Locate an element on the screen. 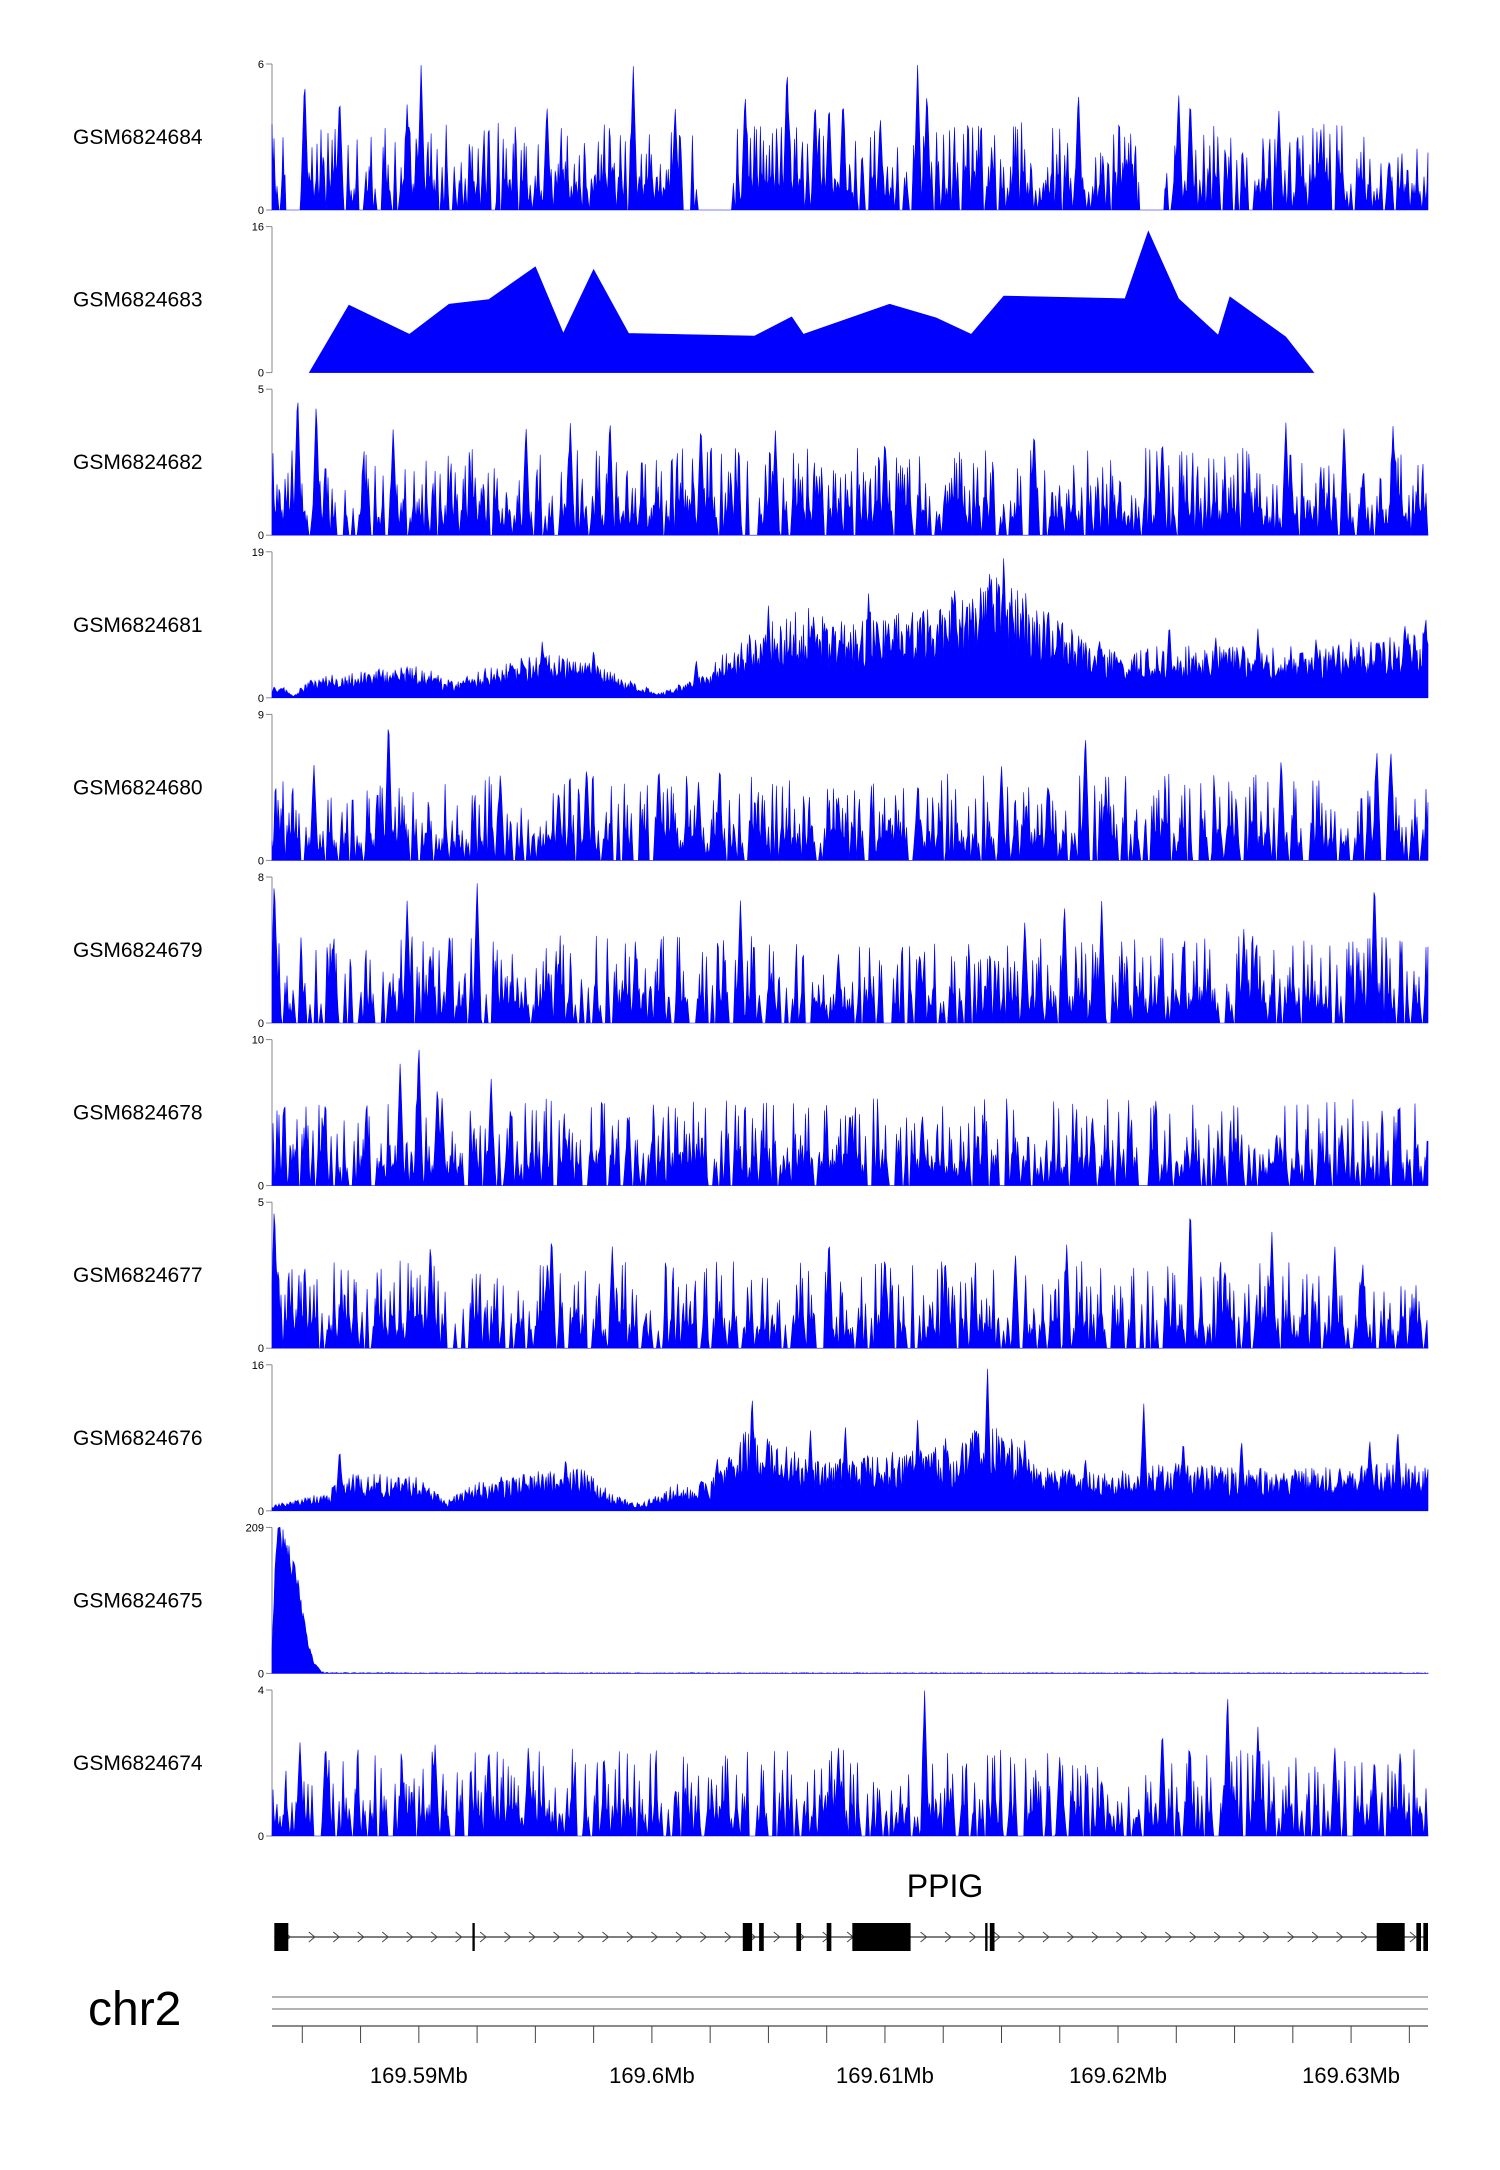 The height and width of the screenshot is (2170, 1500). track-label: GSM6824679 is located at coordinates (138, 950).